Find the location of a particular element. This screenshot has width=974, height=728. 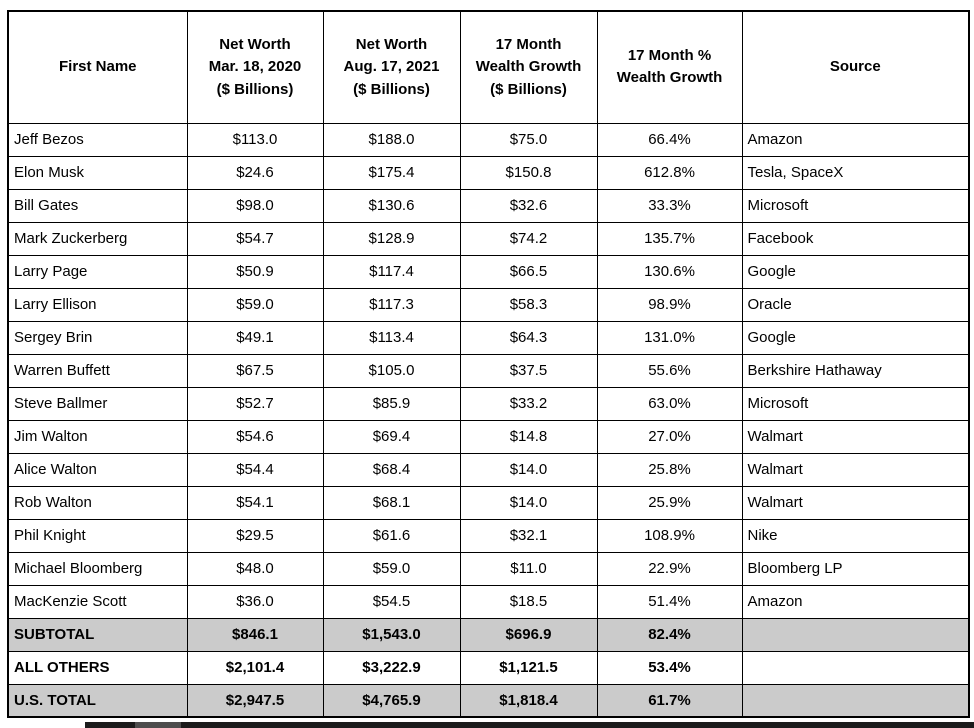

cell-wealth-growth: $1,121.5 is located at coordinates (528, 667).